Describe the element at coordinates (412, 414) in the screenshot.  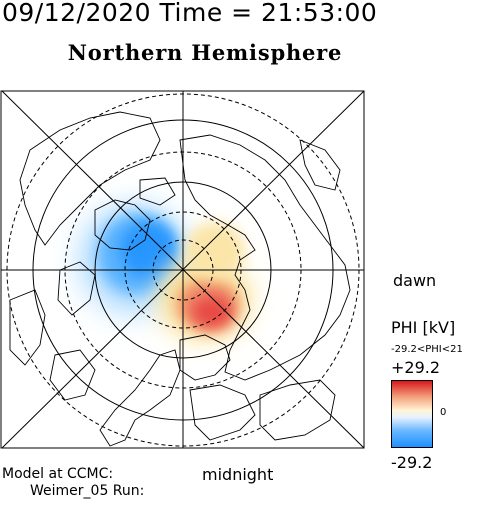
I see `colorbar` at that location.